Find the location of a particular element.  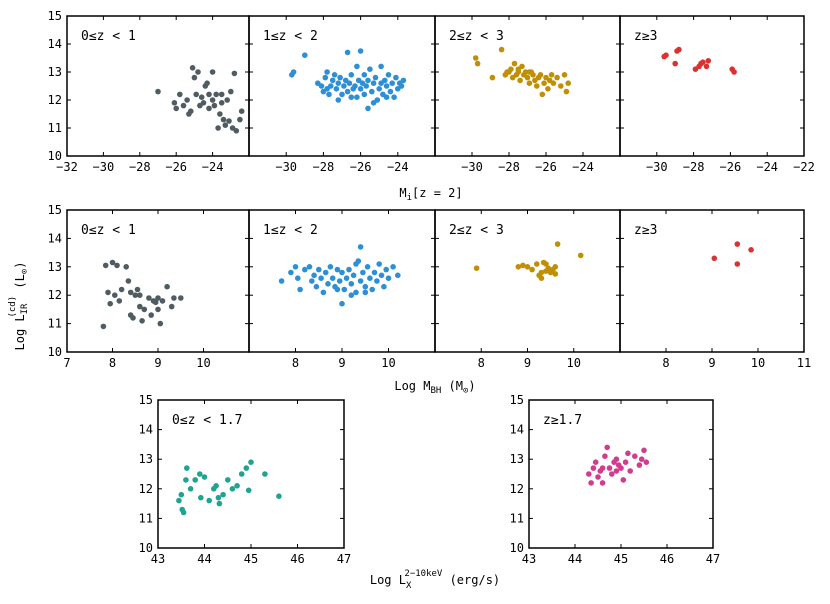

x-tick-label: −28 is located at coordinates (694, 167).